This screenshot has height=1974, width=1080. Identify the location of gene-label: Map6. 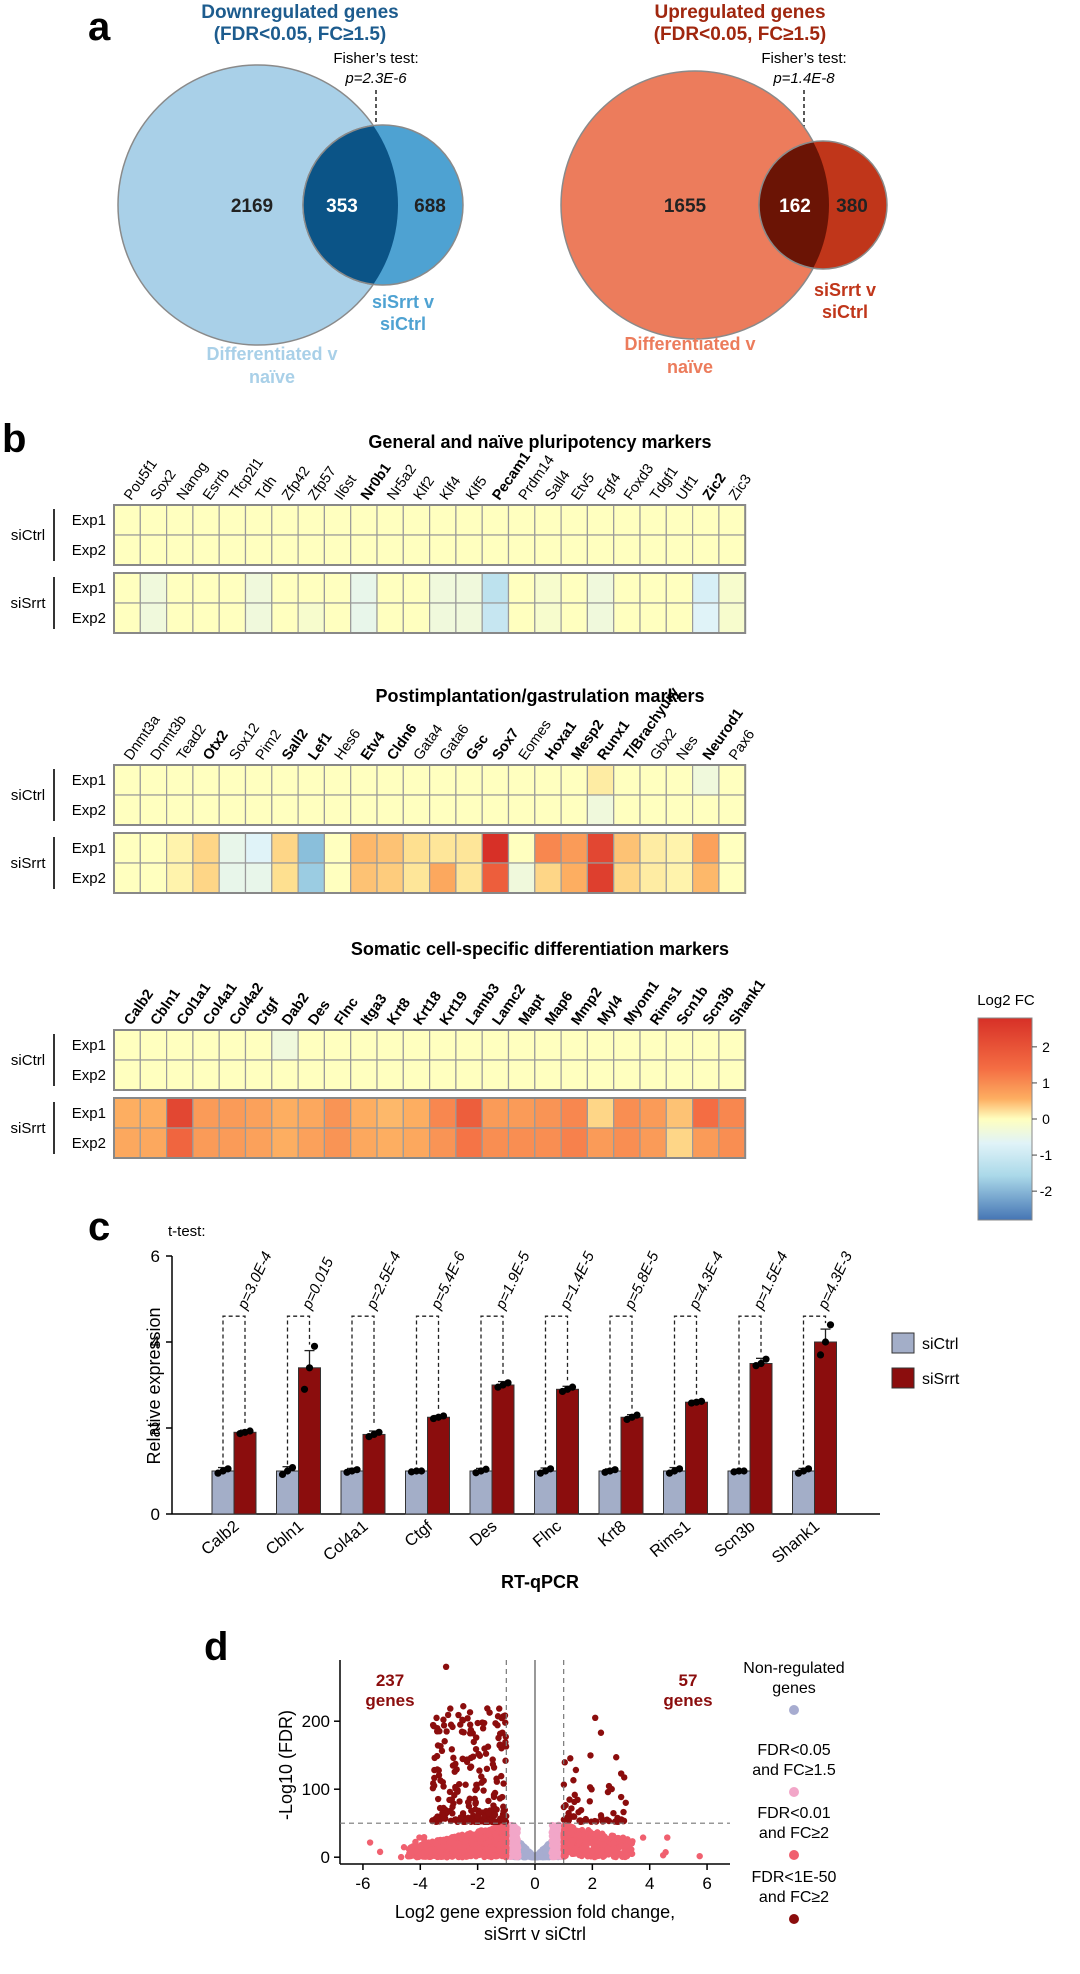
(559, 1009).